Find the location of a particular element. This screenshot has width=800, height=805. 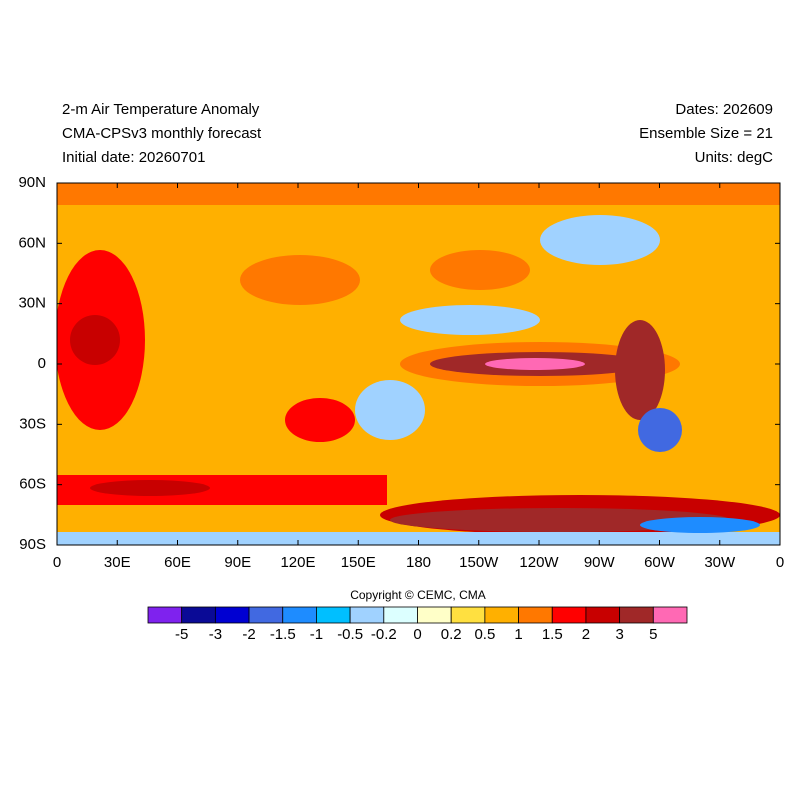

lat-label: 30N is located at coordinates (32, 303).